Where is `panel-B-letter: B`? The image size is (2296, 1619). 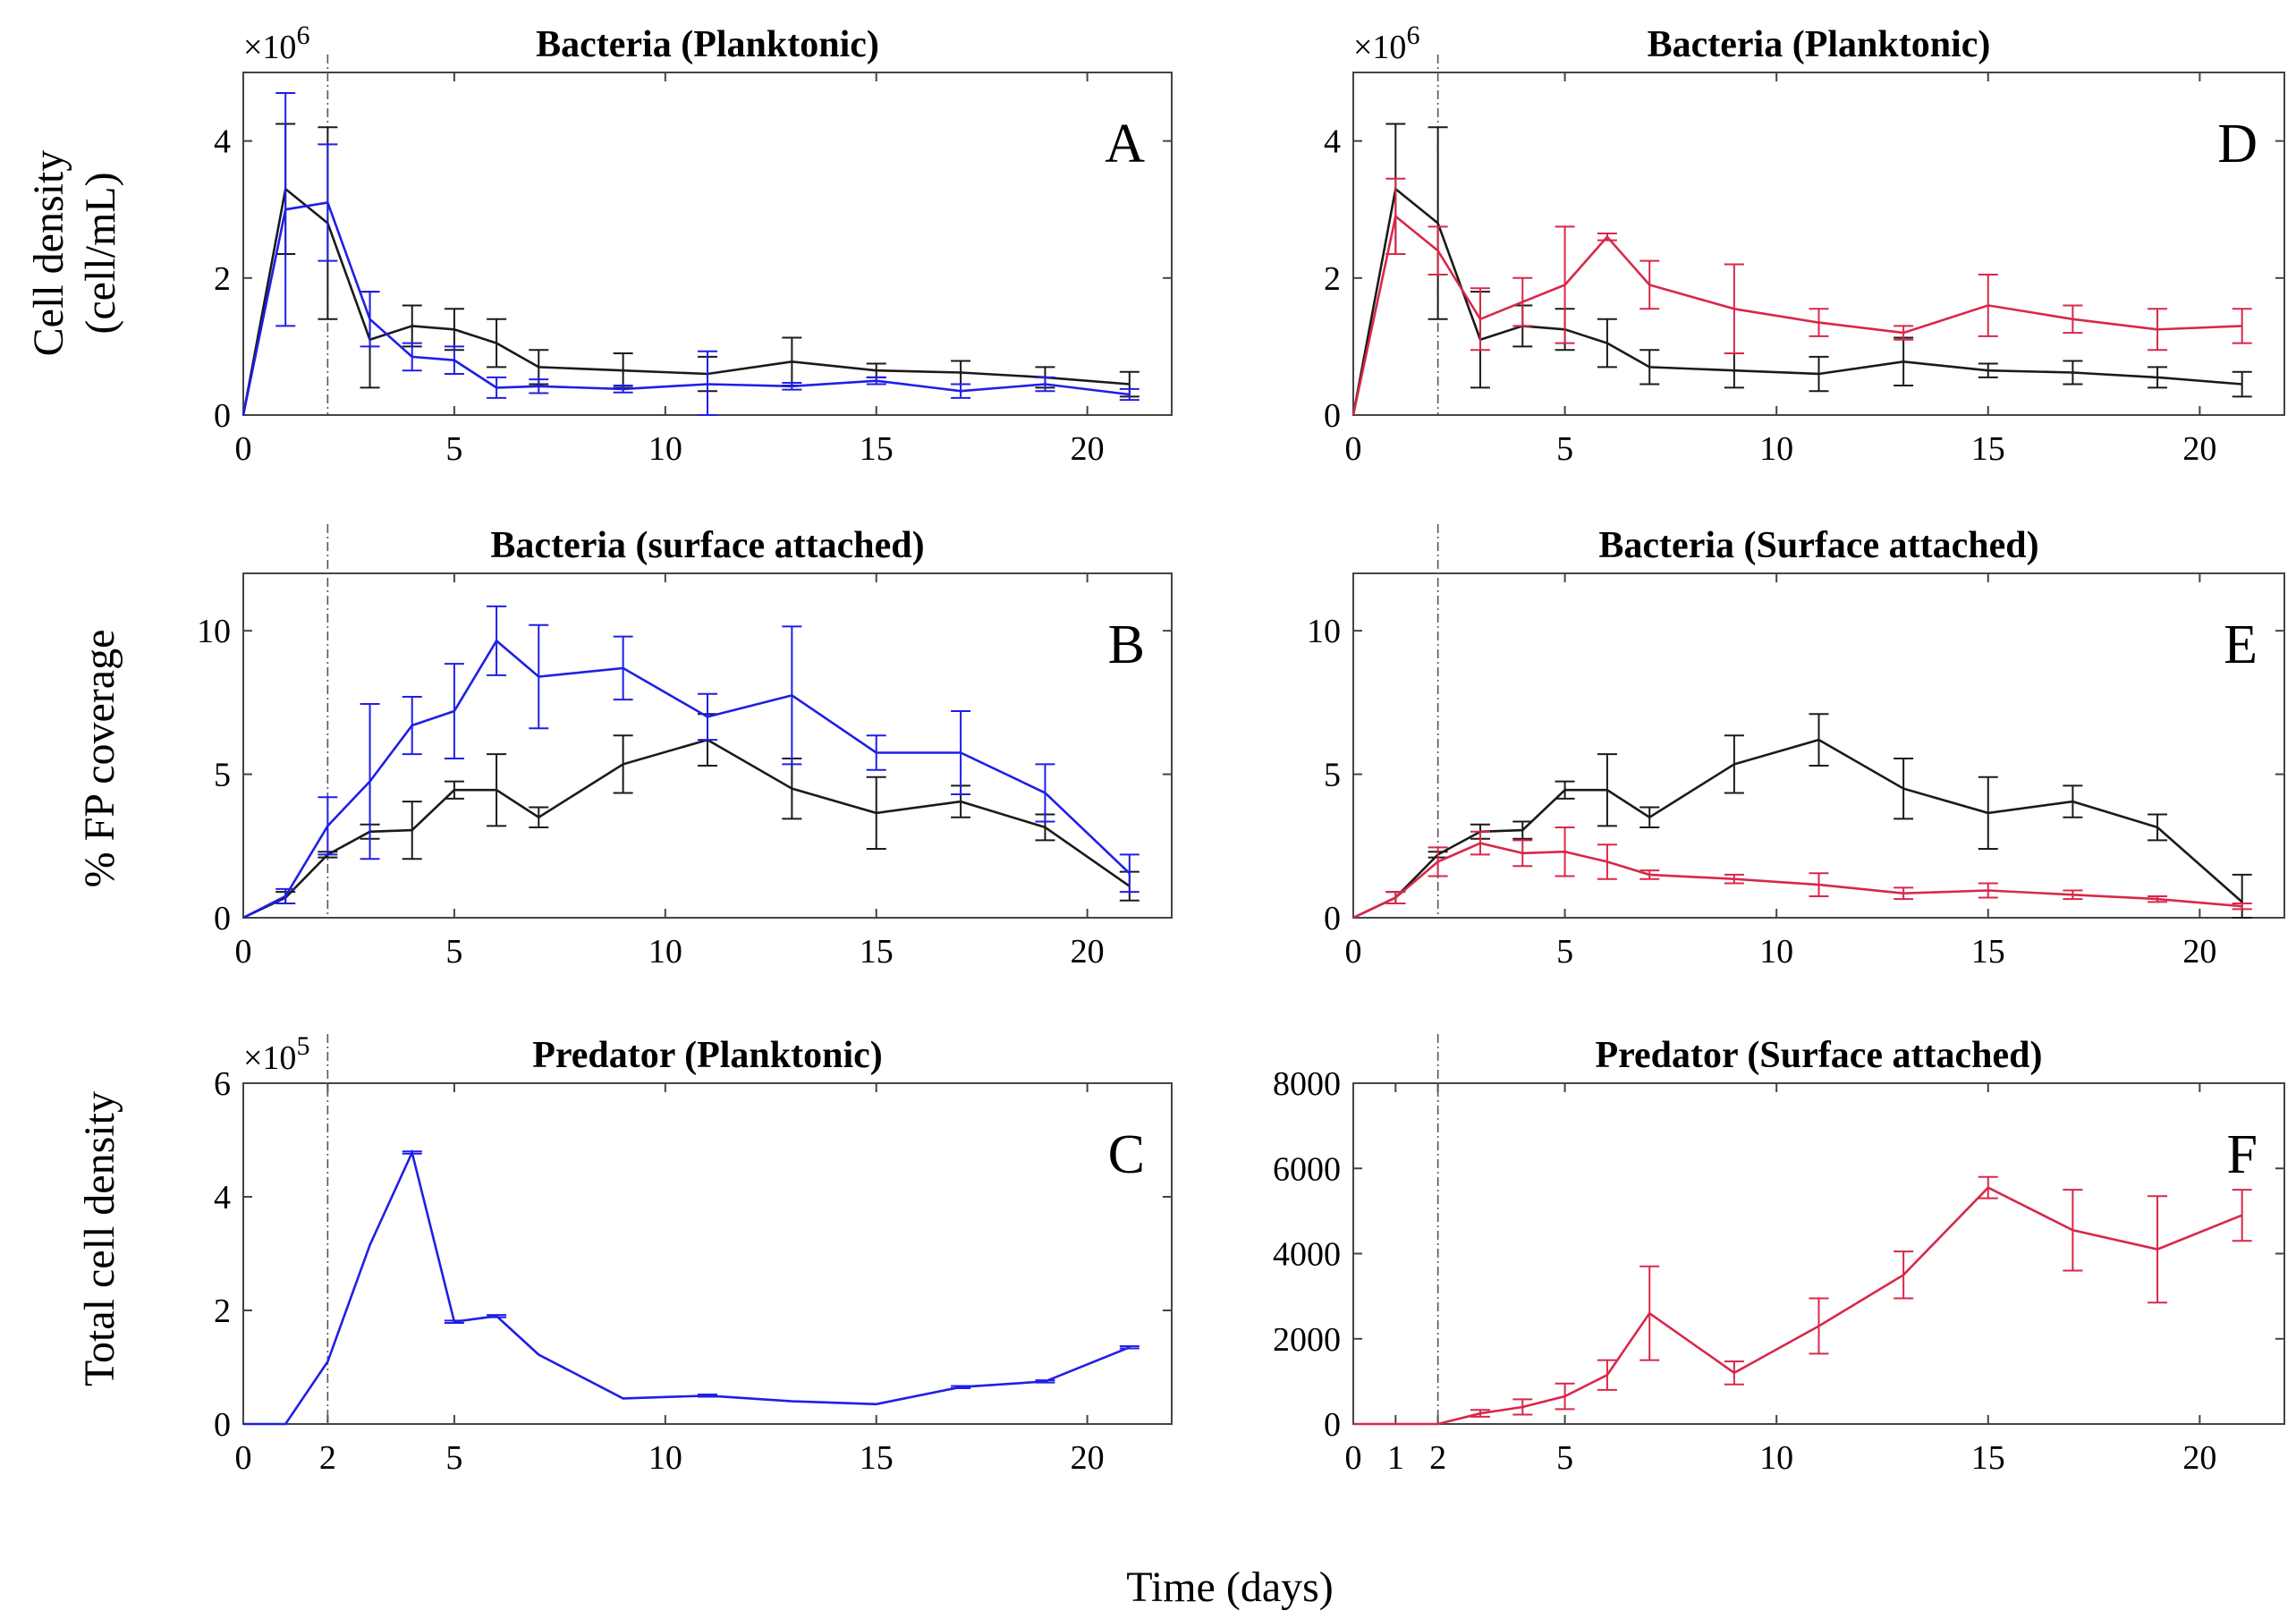
panel-B-letter: B is located at coordinates (1126, 645).